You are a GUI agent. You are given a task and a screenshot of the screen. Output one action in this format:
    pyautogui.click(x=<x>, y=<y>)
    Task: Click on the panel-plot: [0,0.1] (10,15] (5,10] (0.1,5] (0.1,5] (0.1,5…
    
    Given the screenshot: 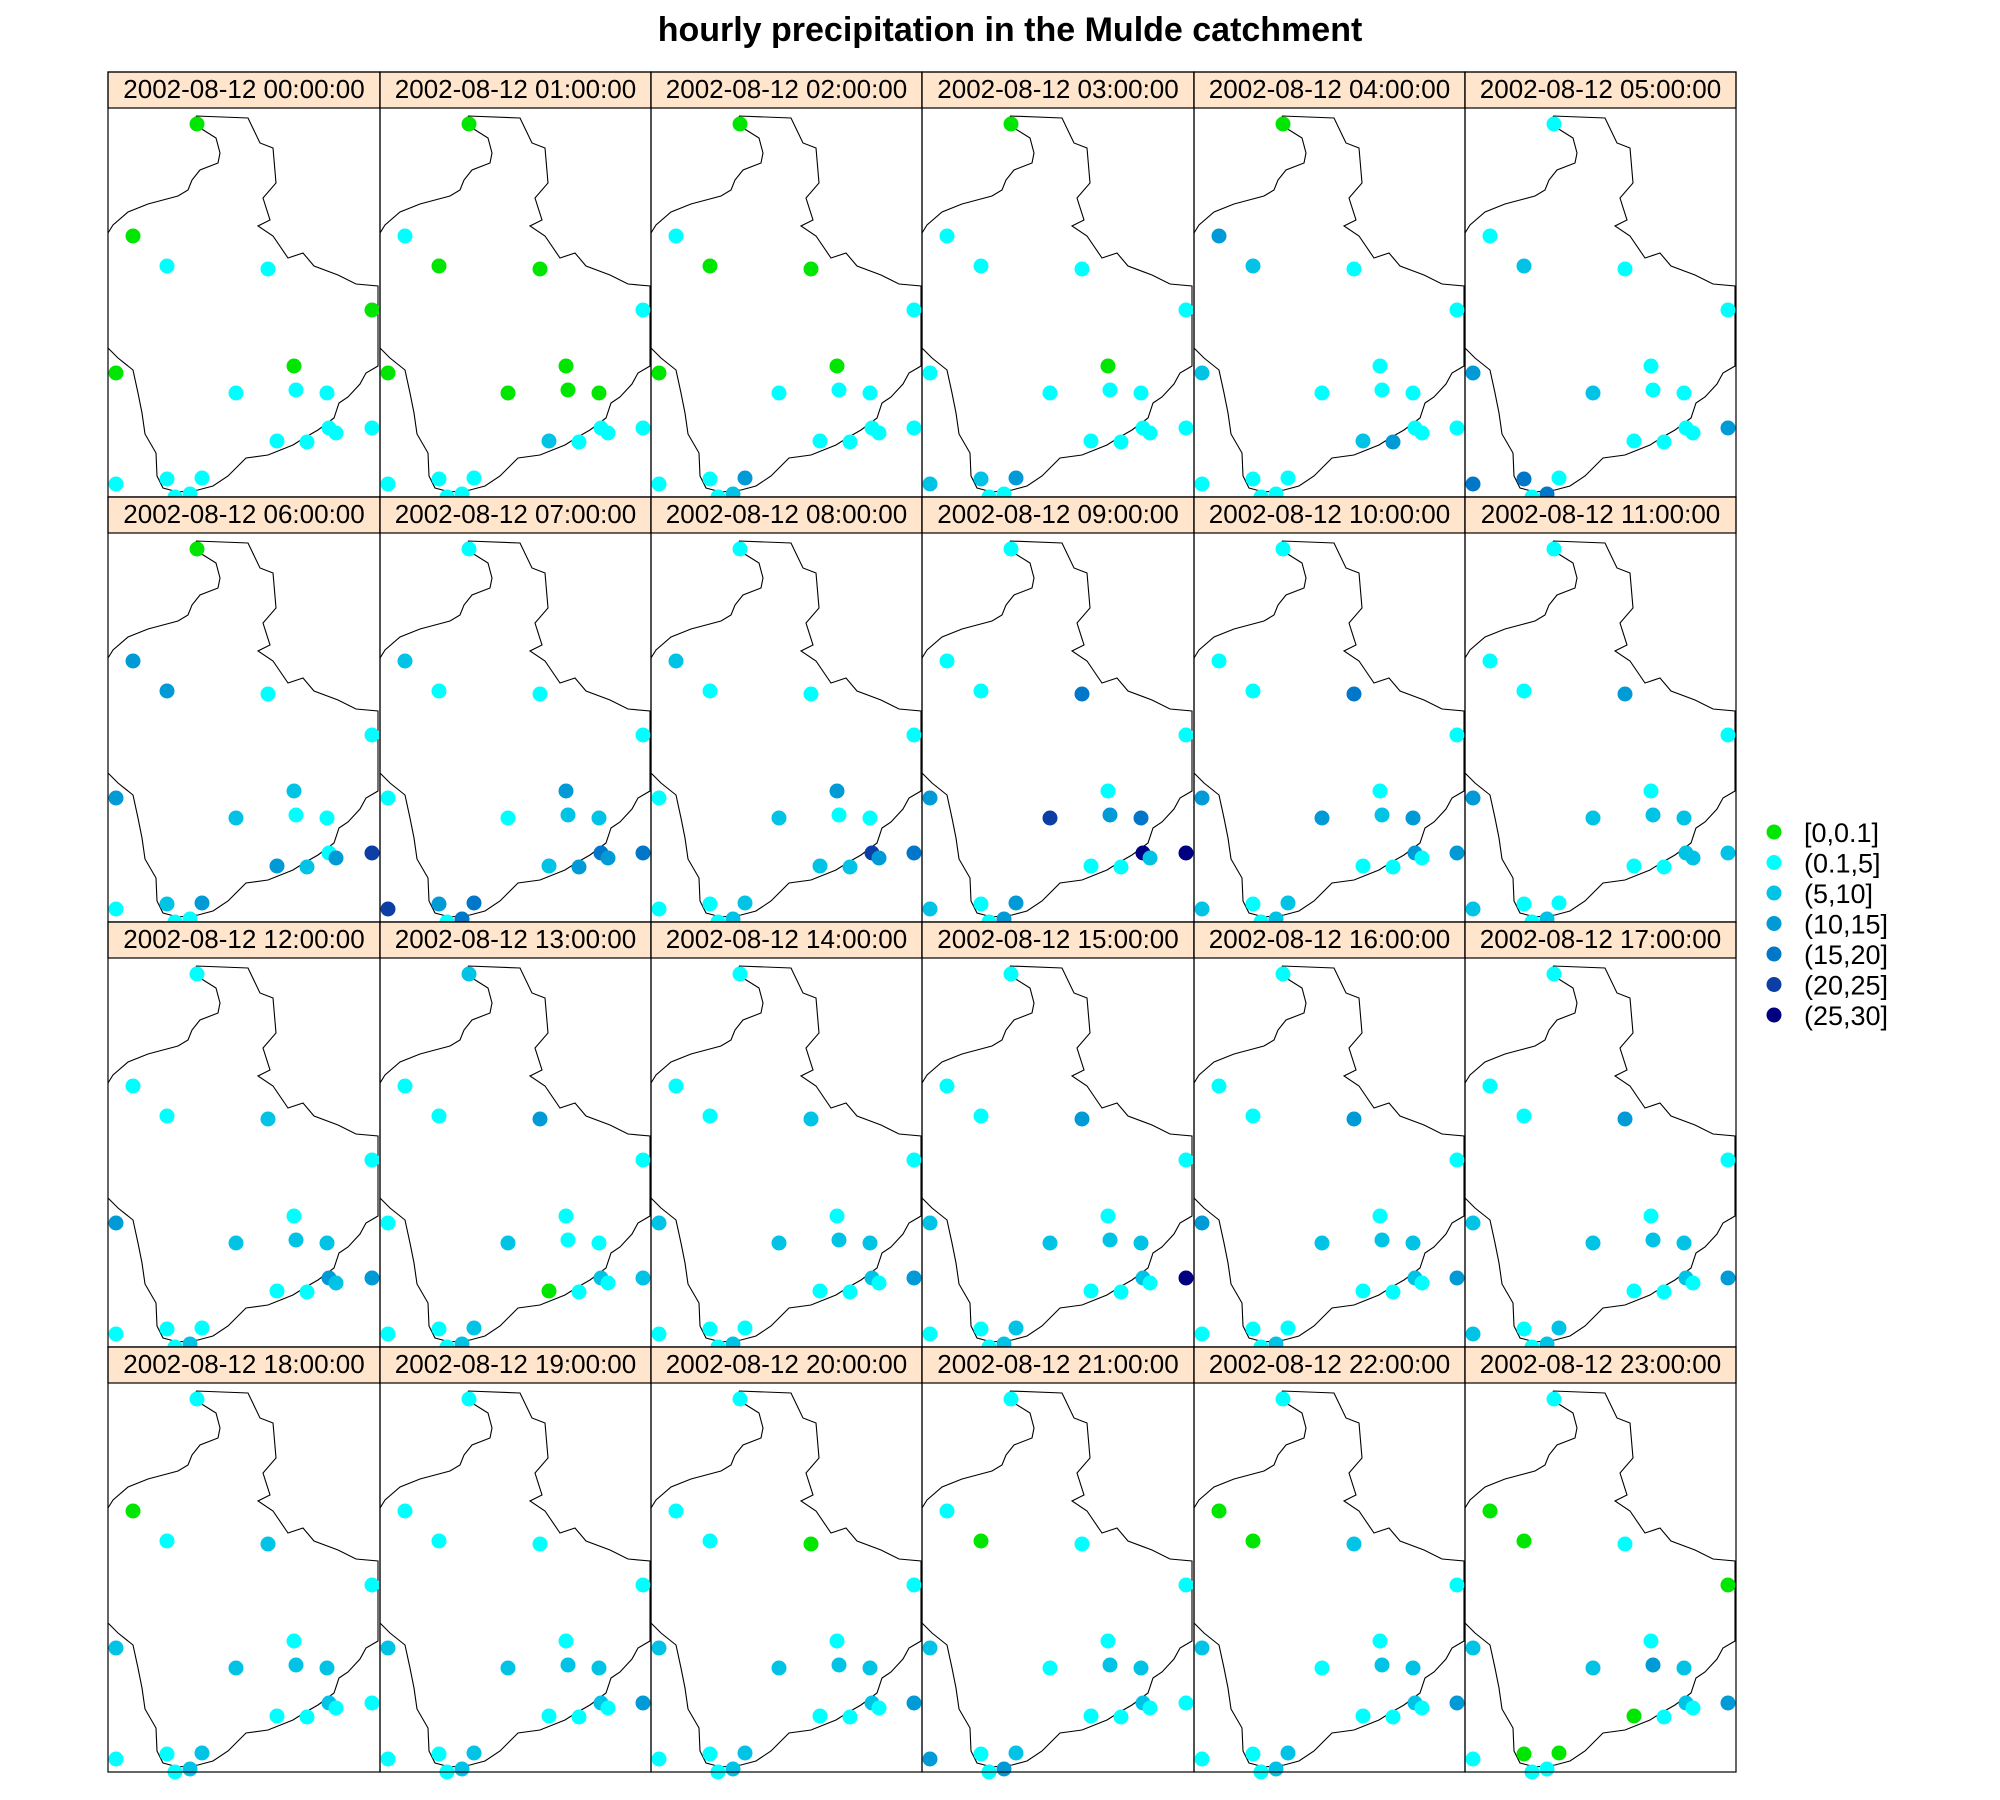 What is the action you would take?
    pyautogui.click(x=1329, y=310)
    